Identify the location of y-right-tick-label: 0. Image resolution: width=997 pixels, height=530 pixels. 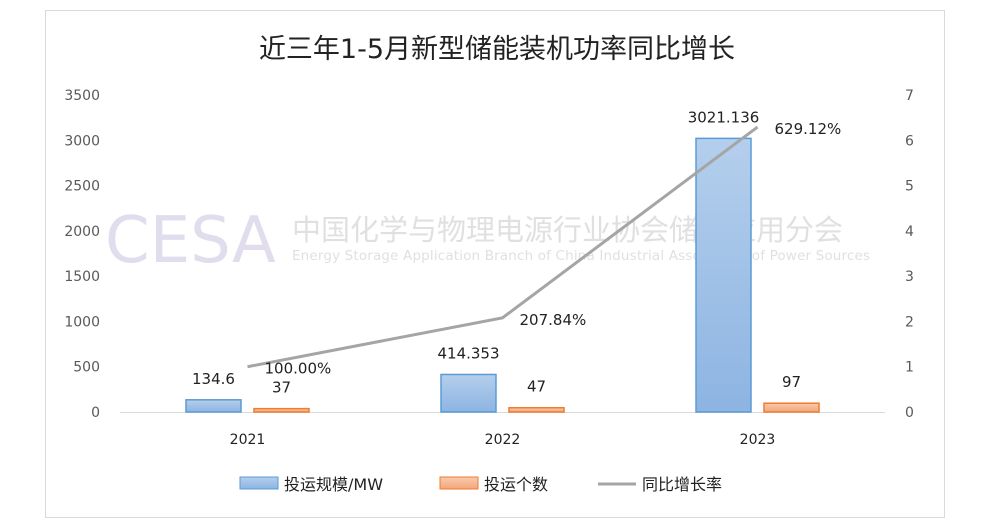
(909, 413).